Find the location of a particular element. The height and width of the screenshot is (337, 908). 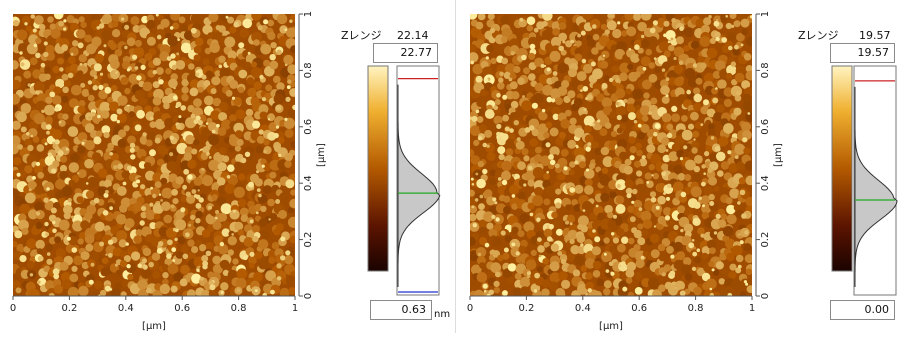

z-range-value: 22.14 is located at coordinates (413, 35).